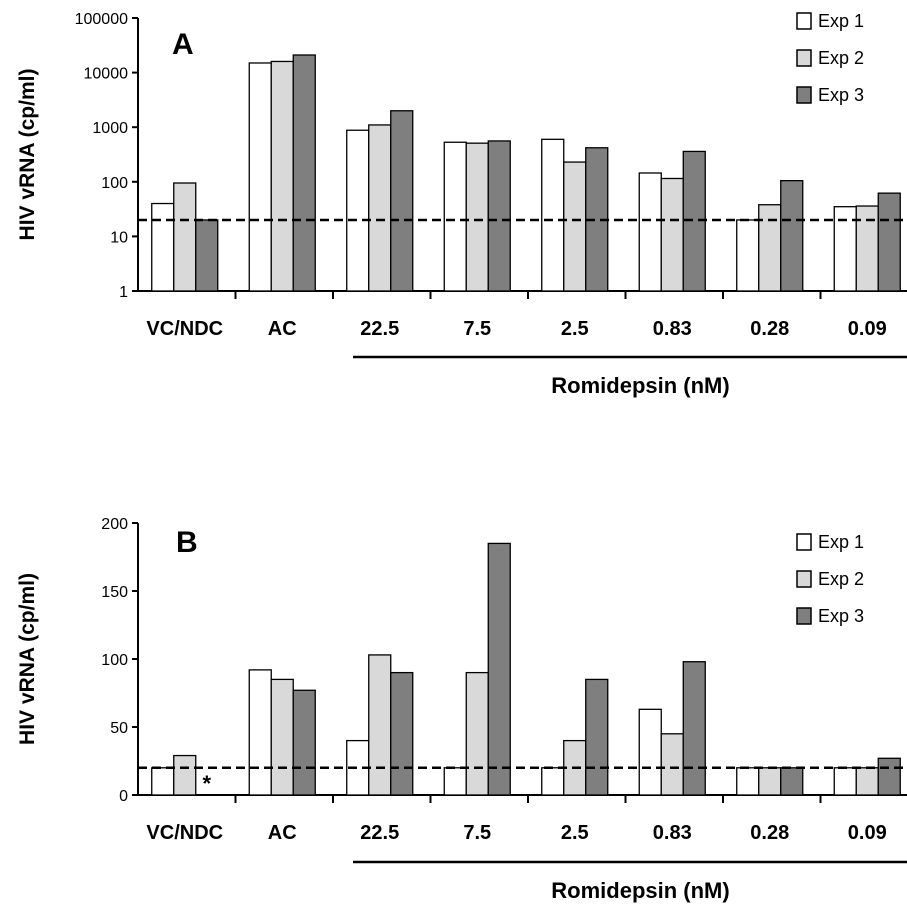  What do you see at coordinates (106, 74) in the screenshot?
I see `y-tick-label: 10000` at bounding box center [106, 74].